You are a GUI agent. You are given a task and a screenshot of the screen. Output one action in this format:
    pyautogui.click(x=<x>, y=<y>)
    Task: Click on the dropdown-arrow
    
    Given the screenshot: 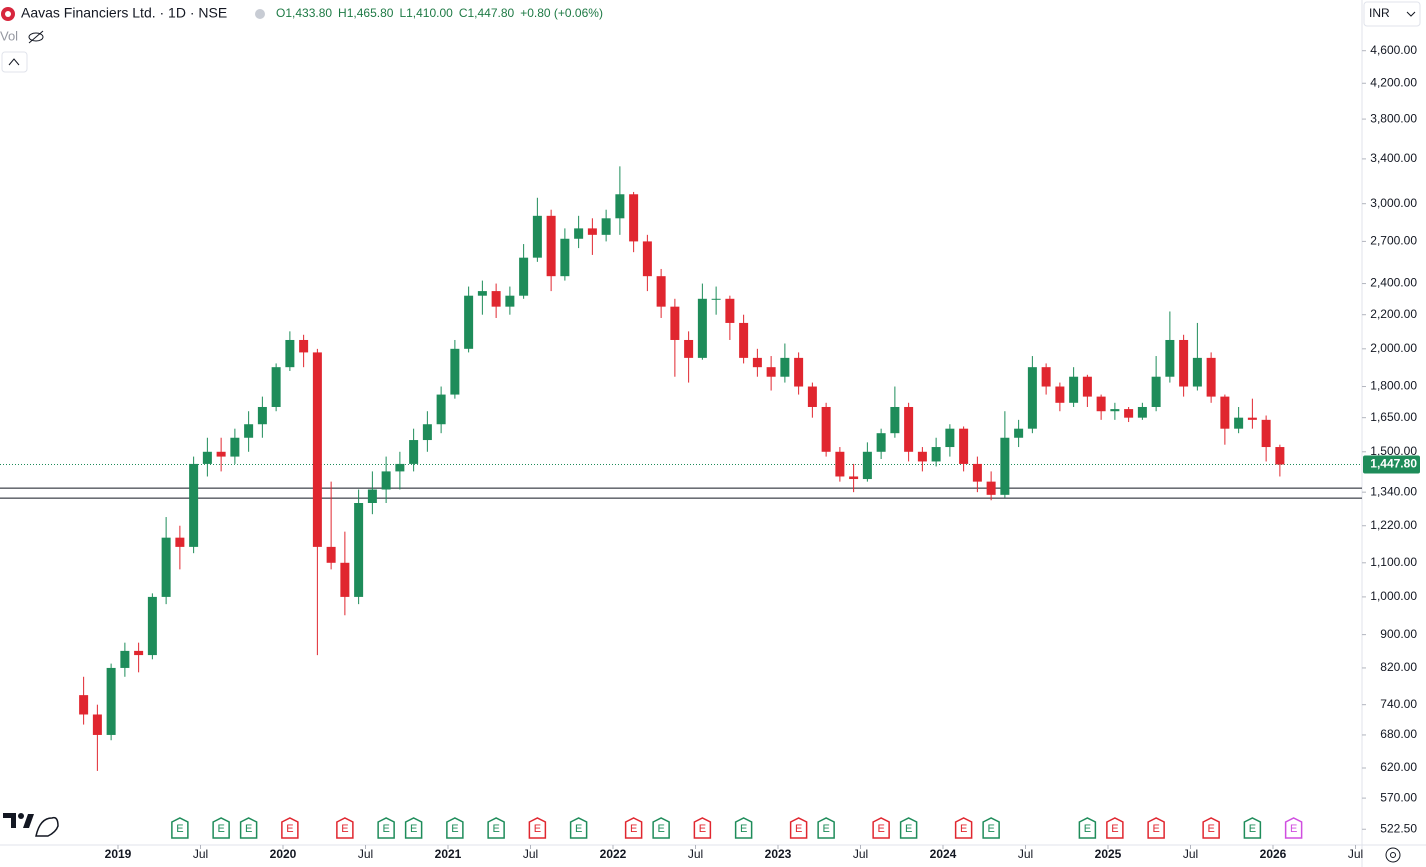 What is the action you would take?
    pyautogui.click(x=1411, y=14)
    